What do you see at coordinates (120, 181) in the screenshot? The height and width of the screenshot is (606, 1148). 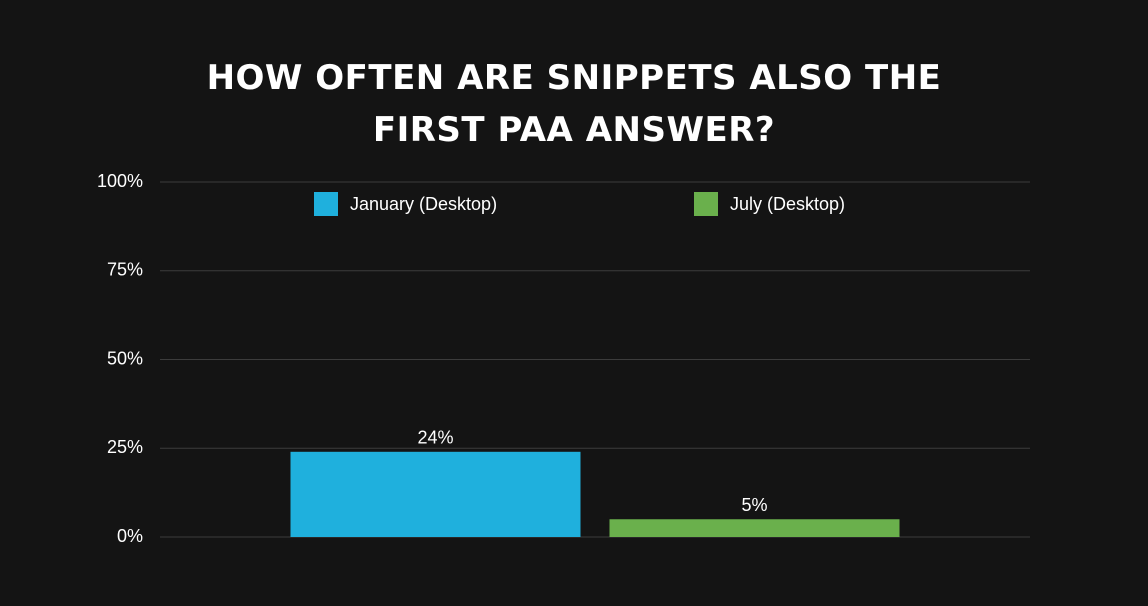 I see `y-tick-label: 100%` at bounding box center [120, 181].